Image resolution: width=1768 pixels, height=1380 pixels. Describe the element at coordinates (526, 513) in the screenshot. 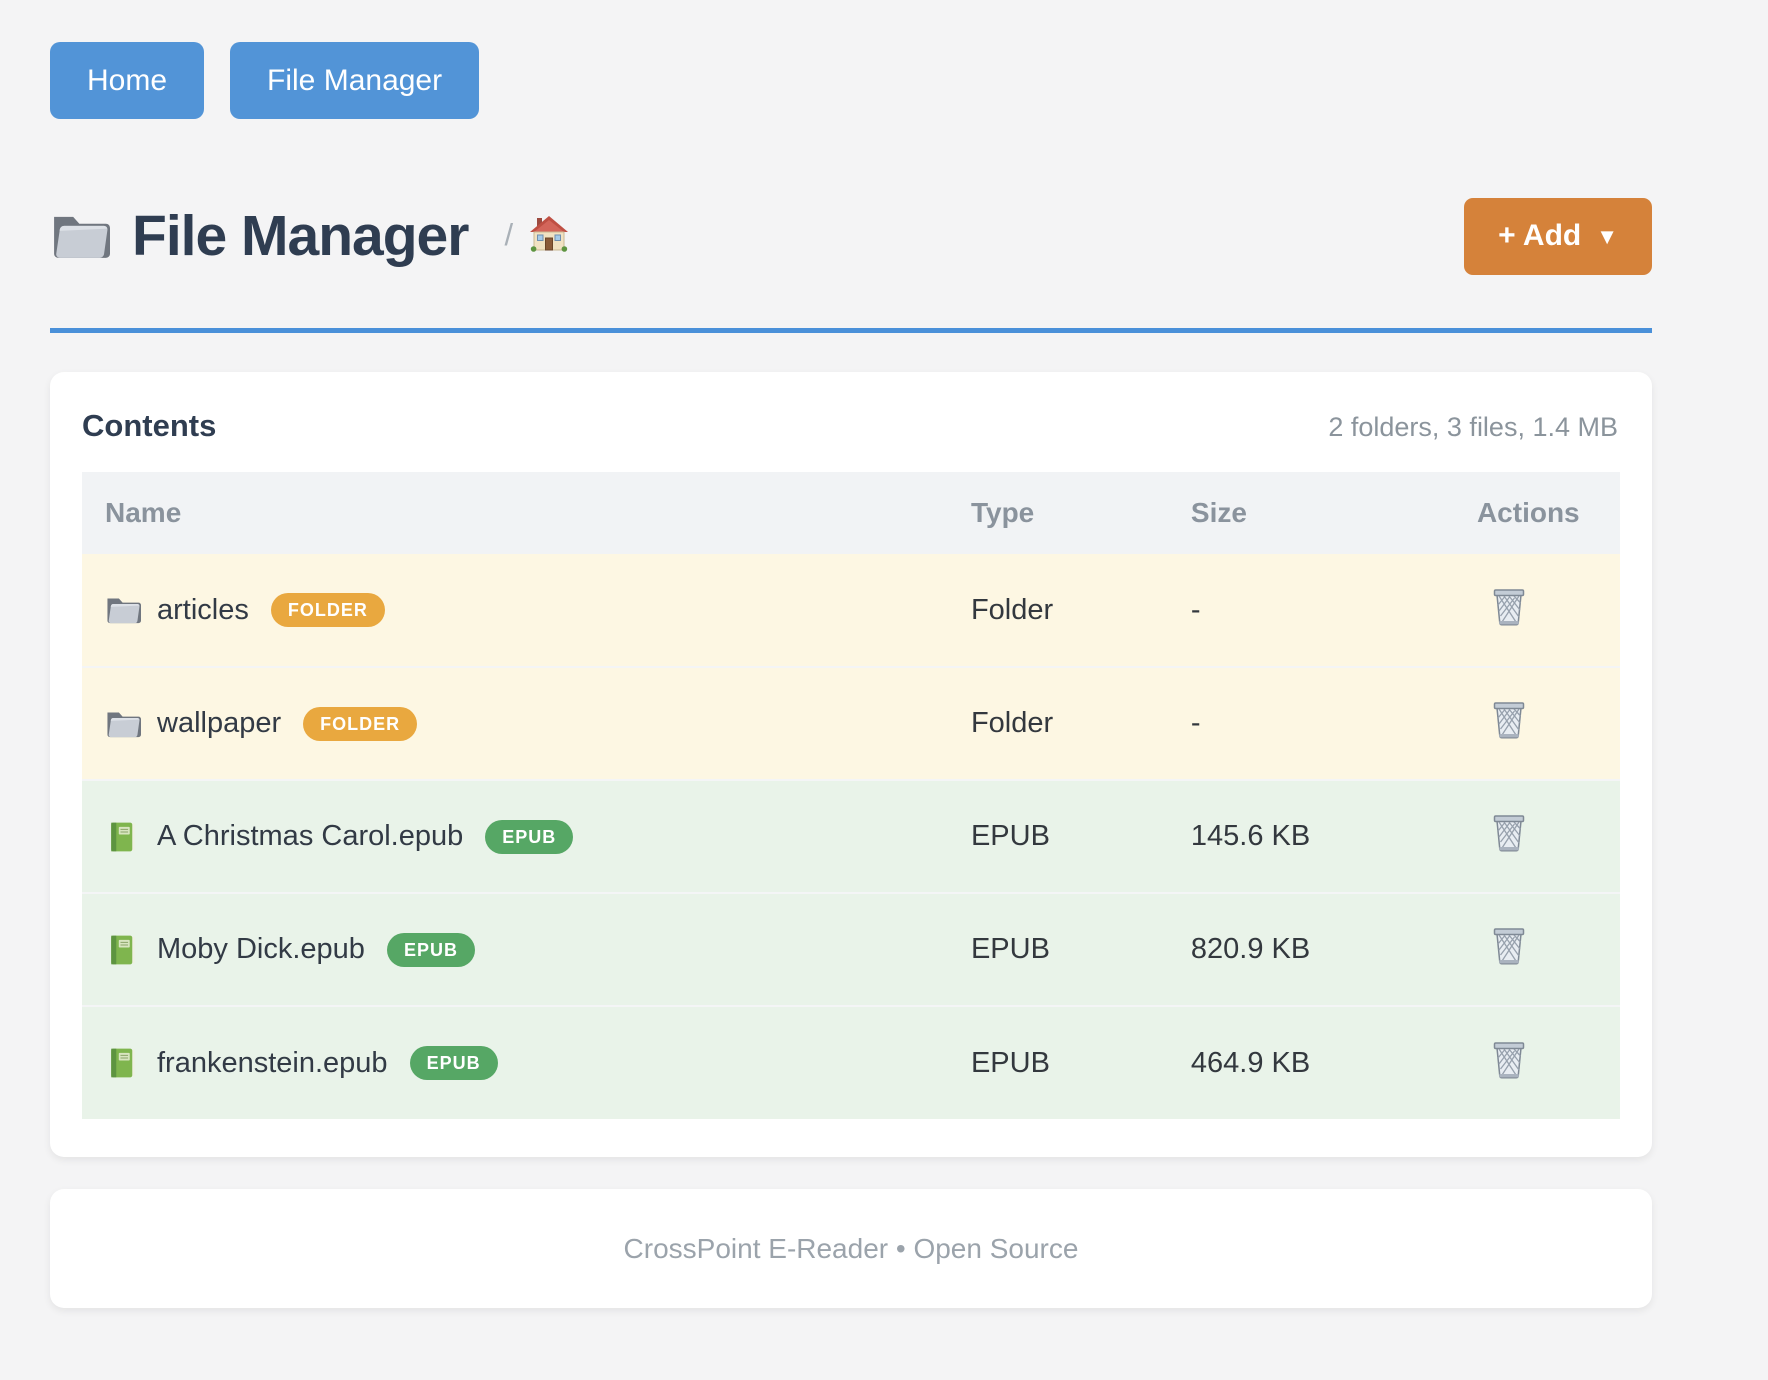

I see `column-header-name: Name` at that location.